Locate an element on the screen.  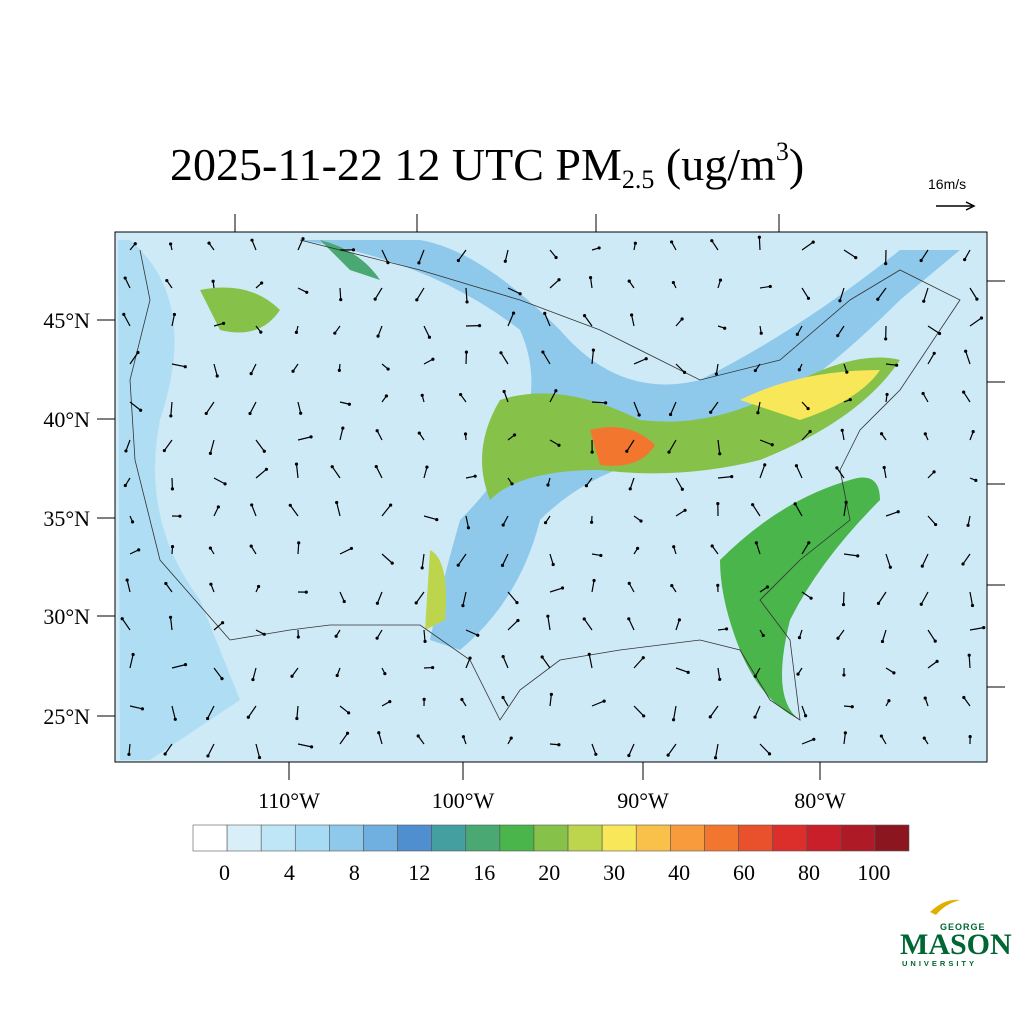
vector-reference-label: 16m/s is located at coordinates (947, 184).